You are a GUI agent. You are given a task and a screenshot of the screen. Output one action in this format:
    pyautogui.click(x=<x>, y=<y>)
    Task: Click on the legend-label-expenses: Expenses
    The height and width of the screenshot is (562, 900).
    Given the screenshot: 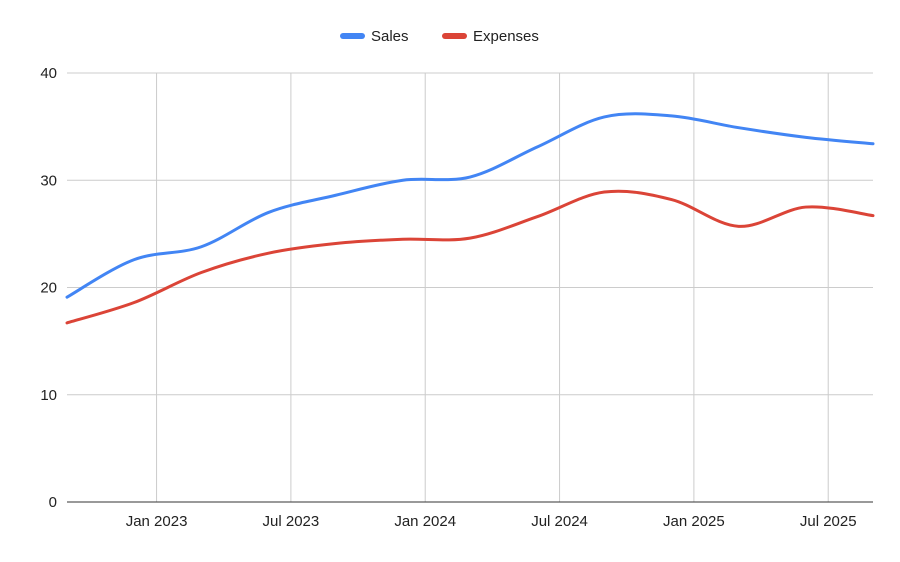 What is the action you would take?
    pyautogui.click(x=506, y=36)
    